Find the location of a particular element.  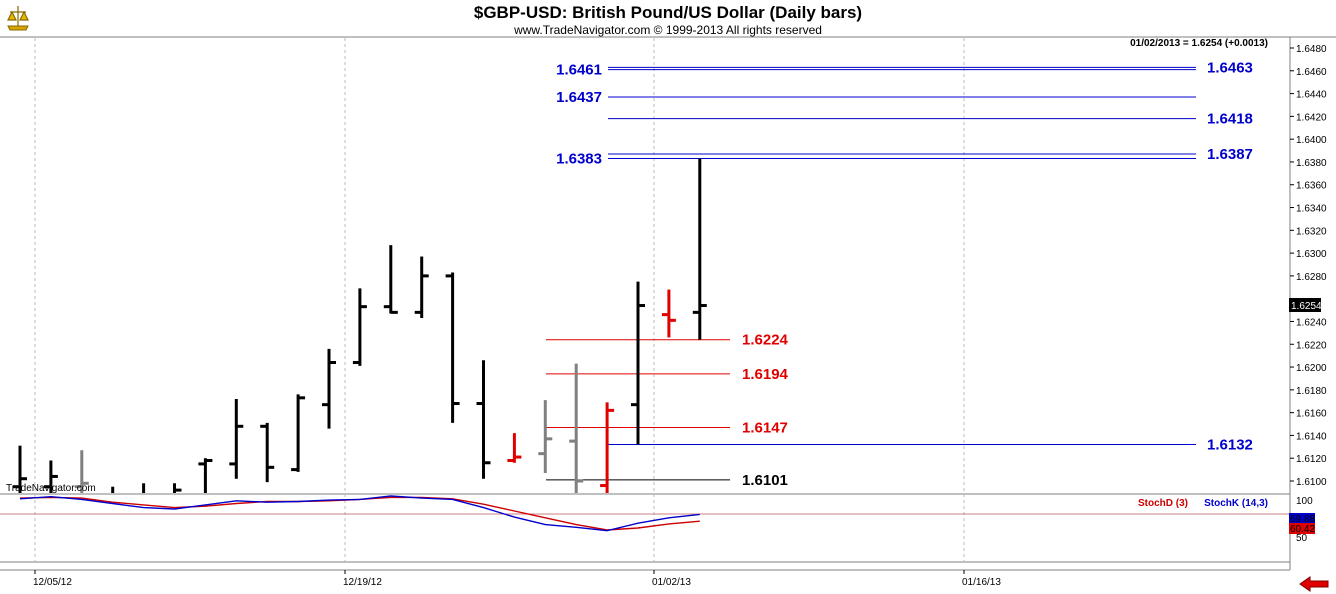

date-axis: 12/05/12 12/19/12 01/02/13 01/16/13 is located at coordinates (517, 579).